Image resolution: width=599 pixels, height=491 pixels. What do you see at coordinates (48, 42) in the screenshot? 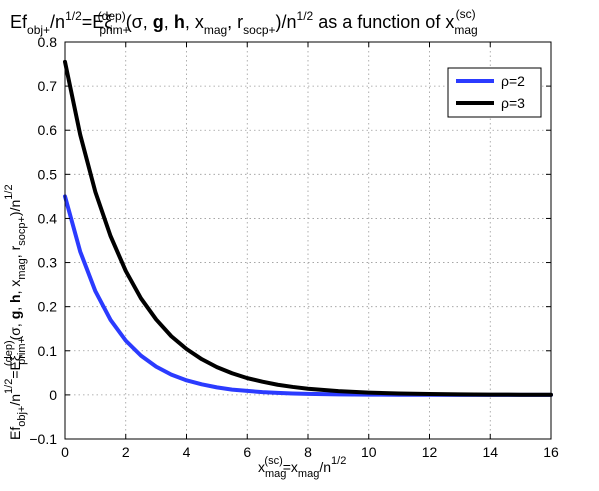
I see `y-tick-label: 0.8` at bounding box center [48, 42].